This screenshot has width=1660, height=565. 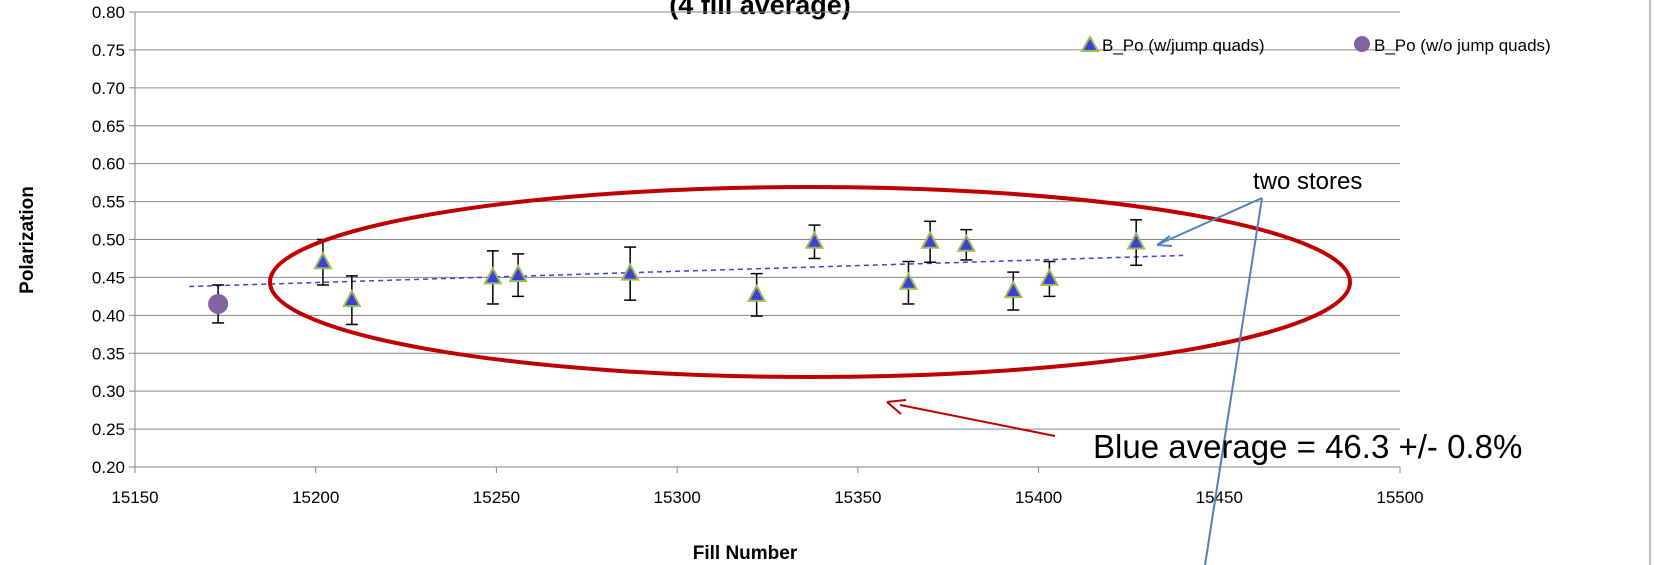 I want to click on y-axis-title: Polarization, so click(x=27, y=240).